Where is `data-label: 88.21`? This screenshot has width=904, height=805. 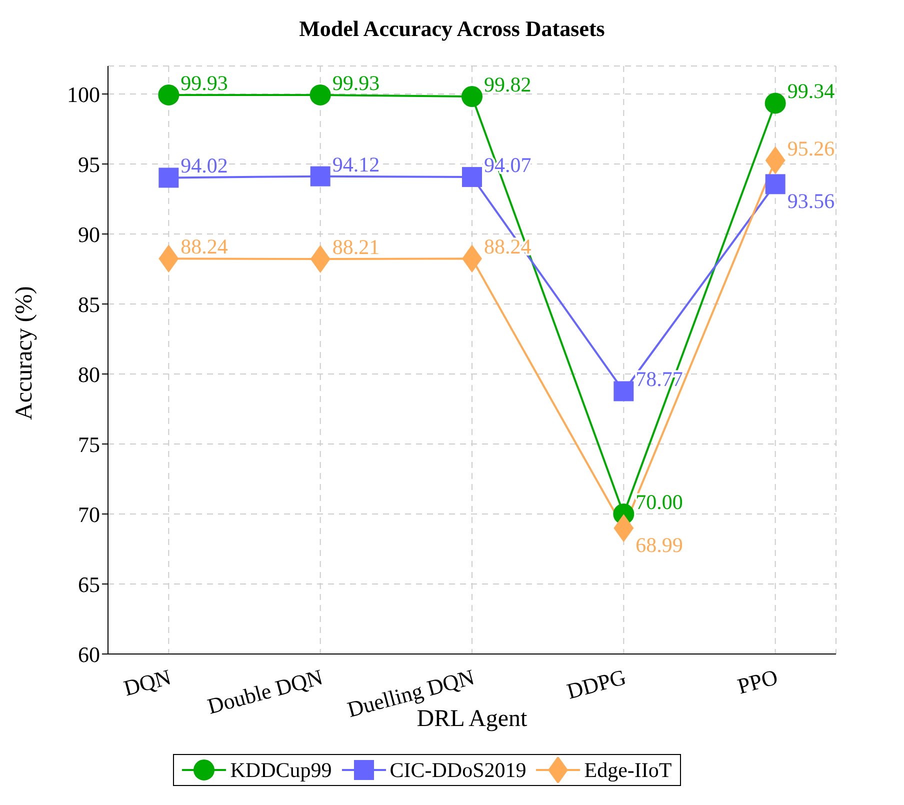
data-label: 88.21 is located at coordinates (356, 247).